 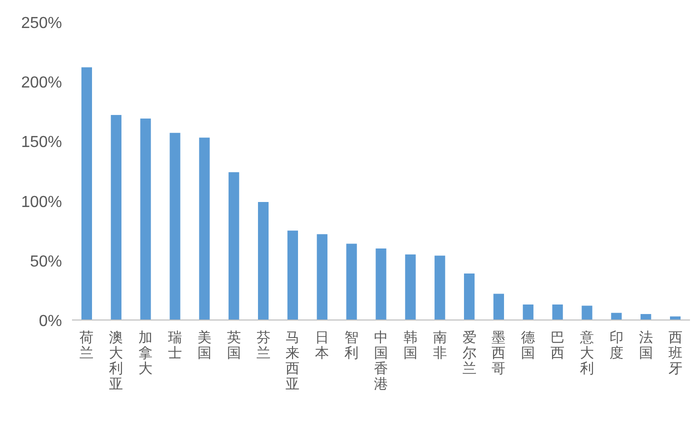 What do you see at coordinates (645, 344) in the screenshot?
I see `x-tick-label: 法国` at bounding box center [645, 344].